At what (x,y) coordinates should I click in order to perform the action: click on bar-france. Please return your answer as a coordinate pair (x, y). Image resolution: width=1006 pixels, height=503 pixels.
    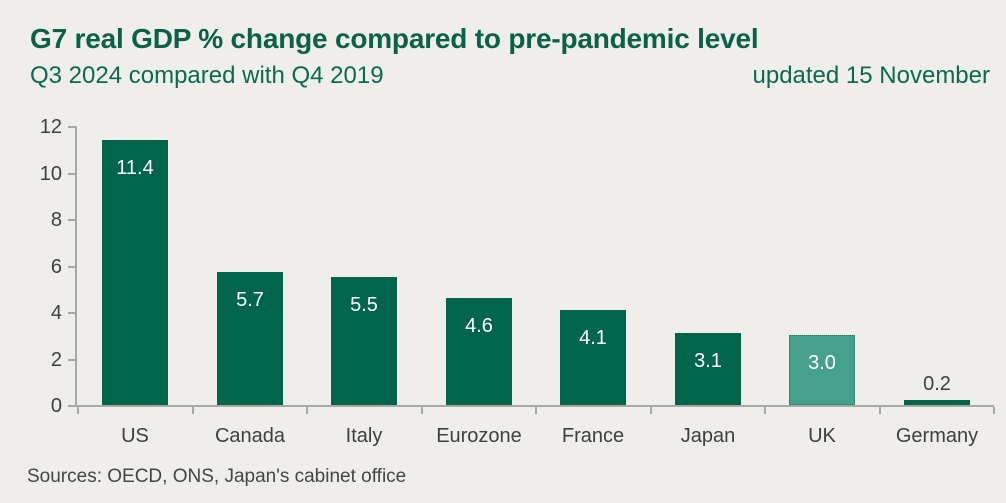
    Looking at the image, I should click on (593, 357).